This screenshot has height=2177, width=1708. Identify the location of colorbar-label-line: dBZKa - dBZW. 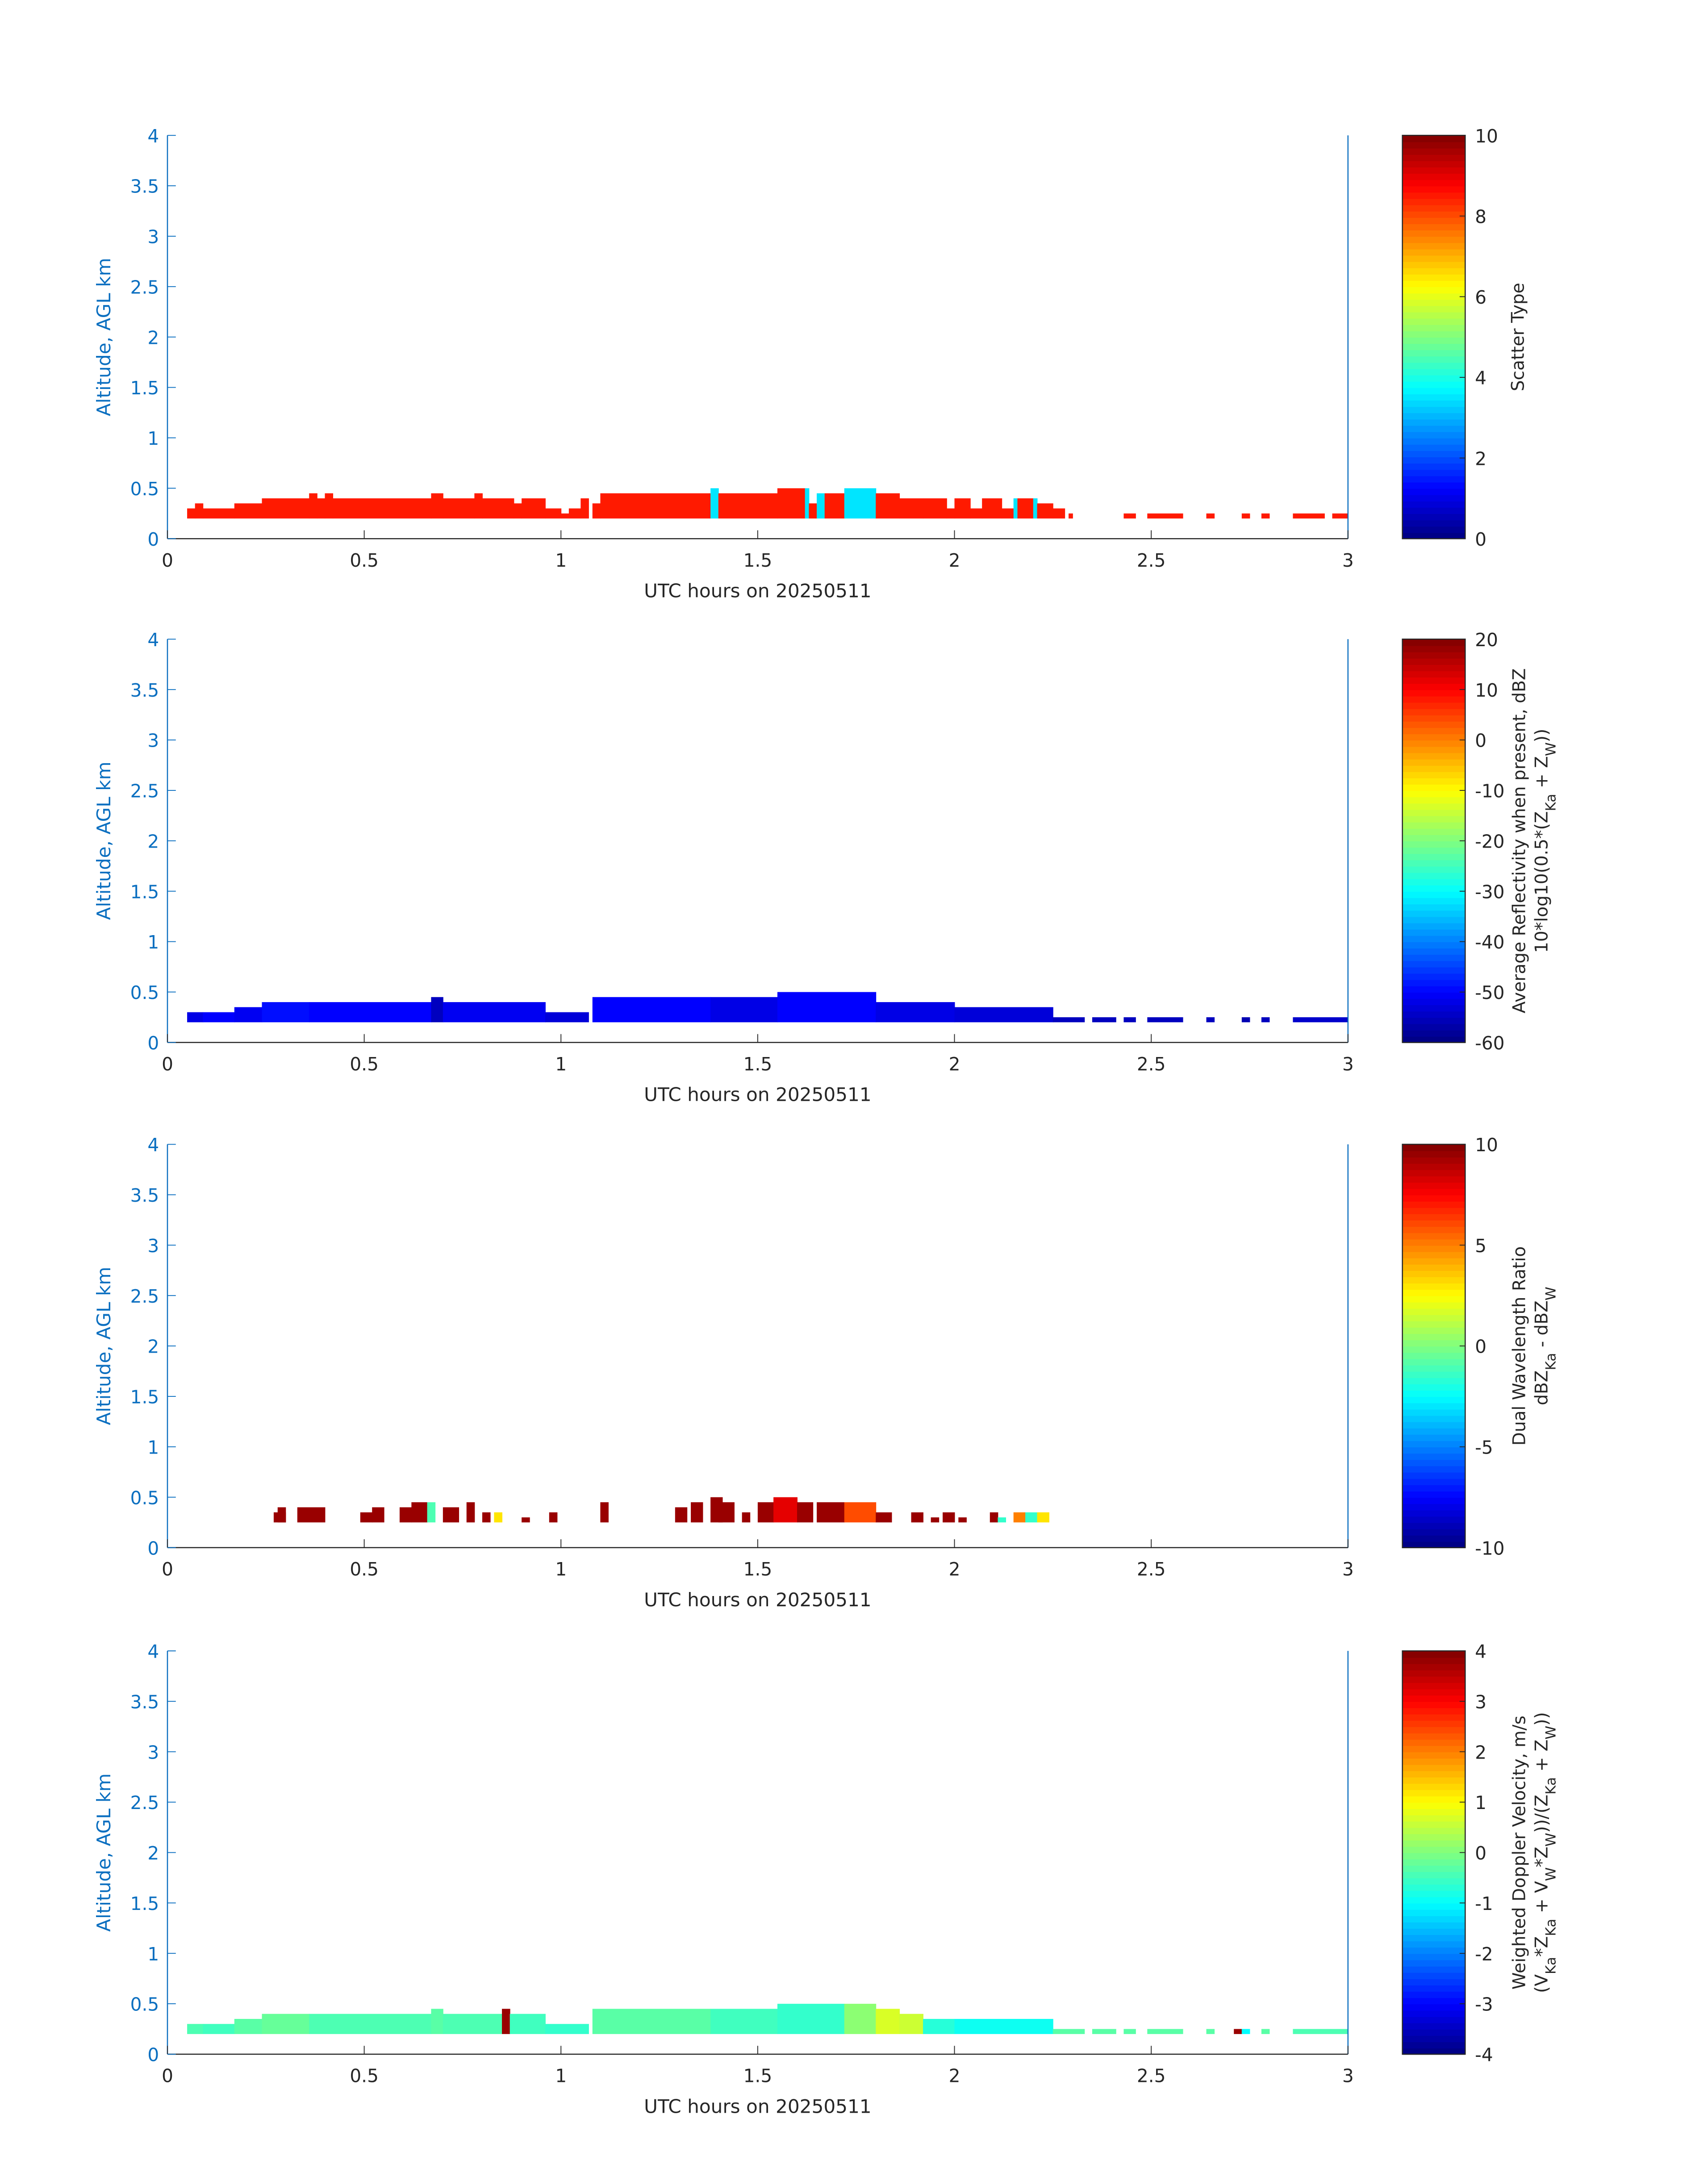
(1545, 1346).